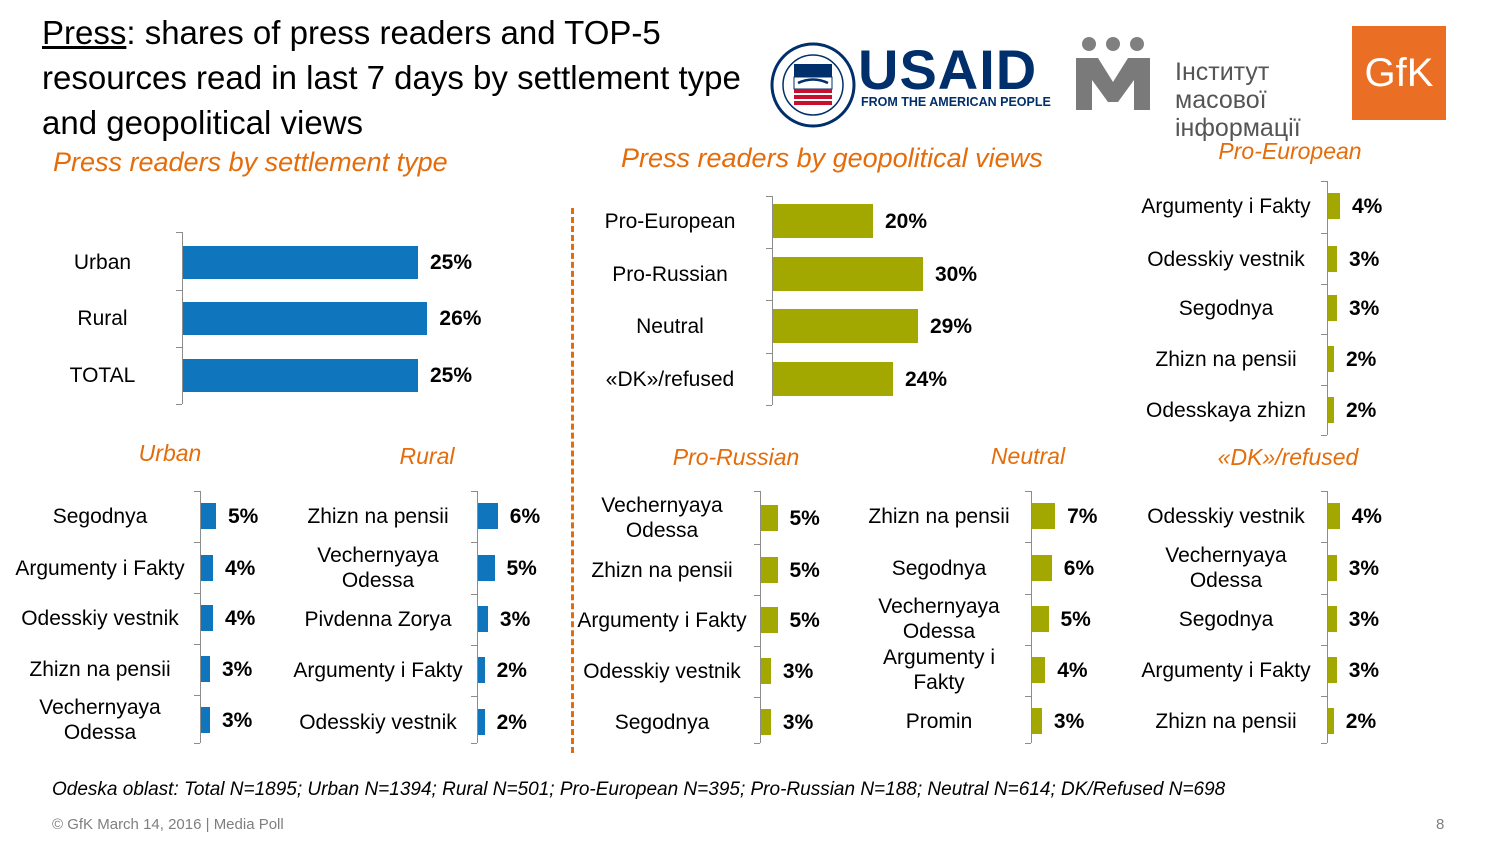  I want to click on neutral-value-label: 7%, so click(1082, 516).